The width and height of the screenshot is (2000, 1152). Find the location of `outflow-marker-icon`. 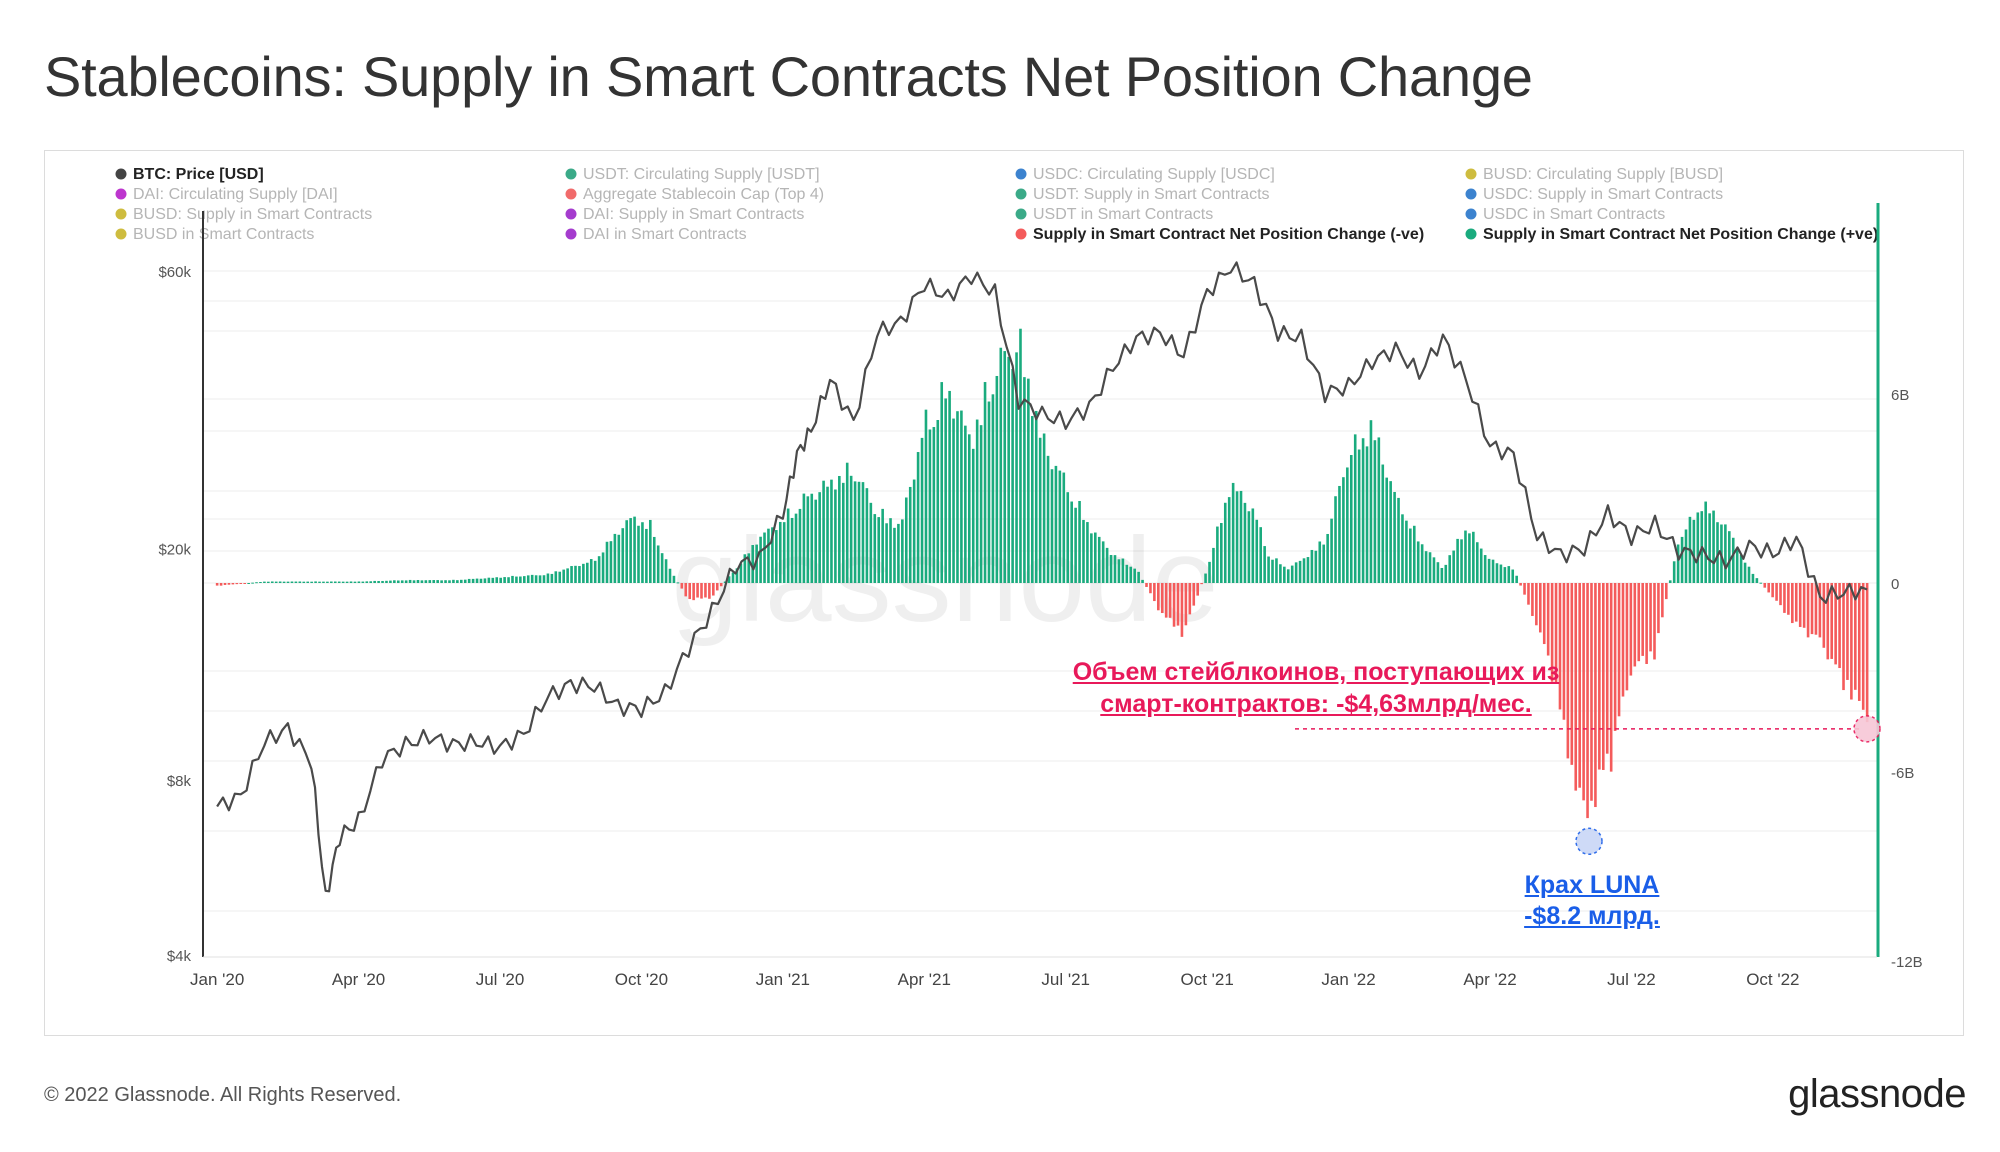

outflow-marker-icon is located at coordinates (1867, 729).